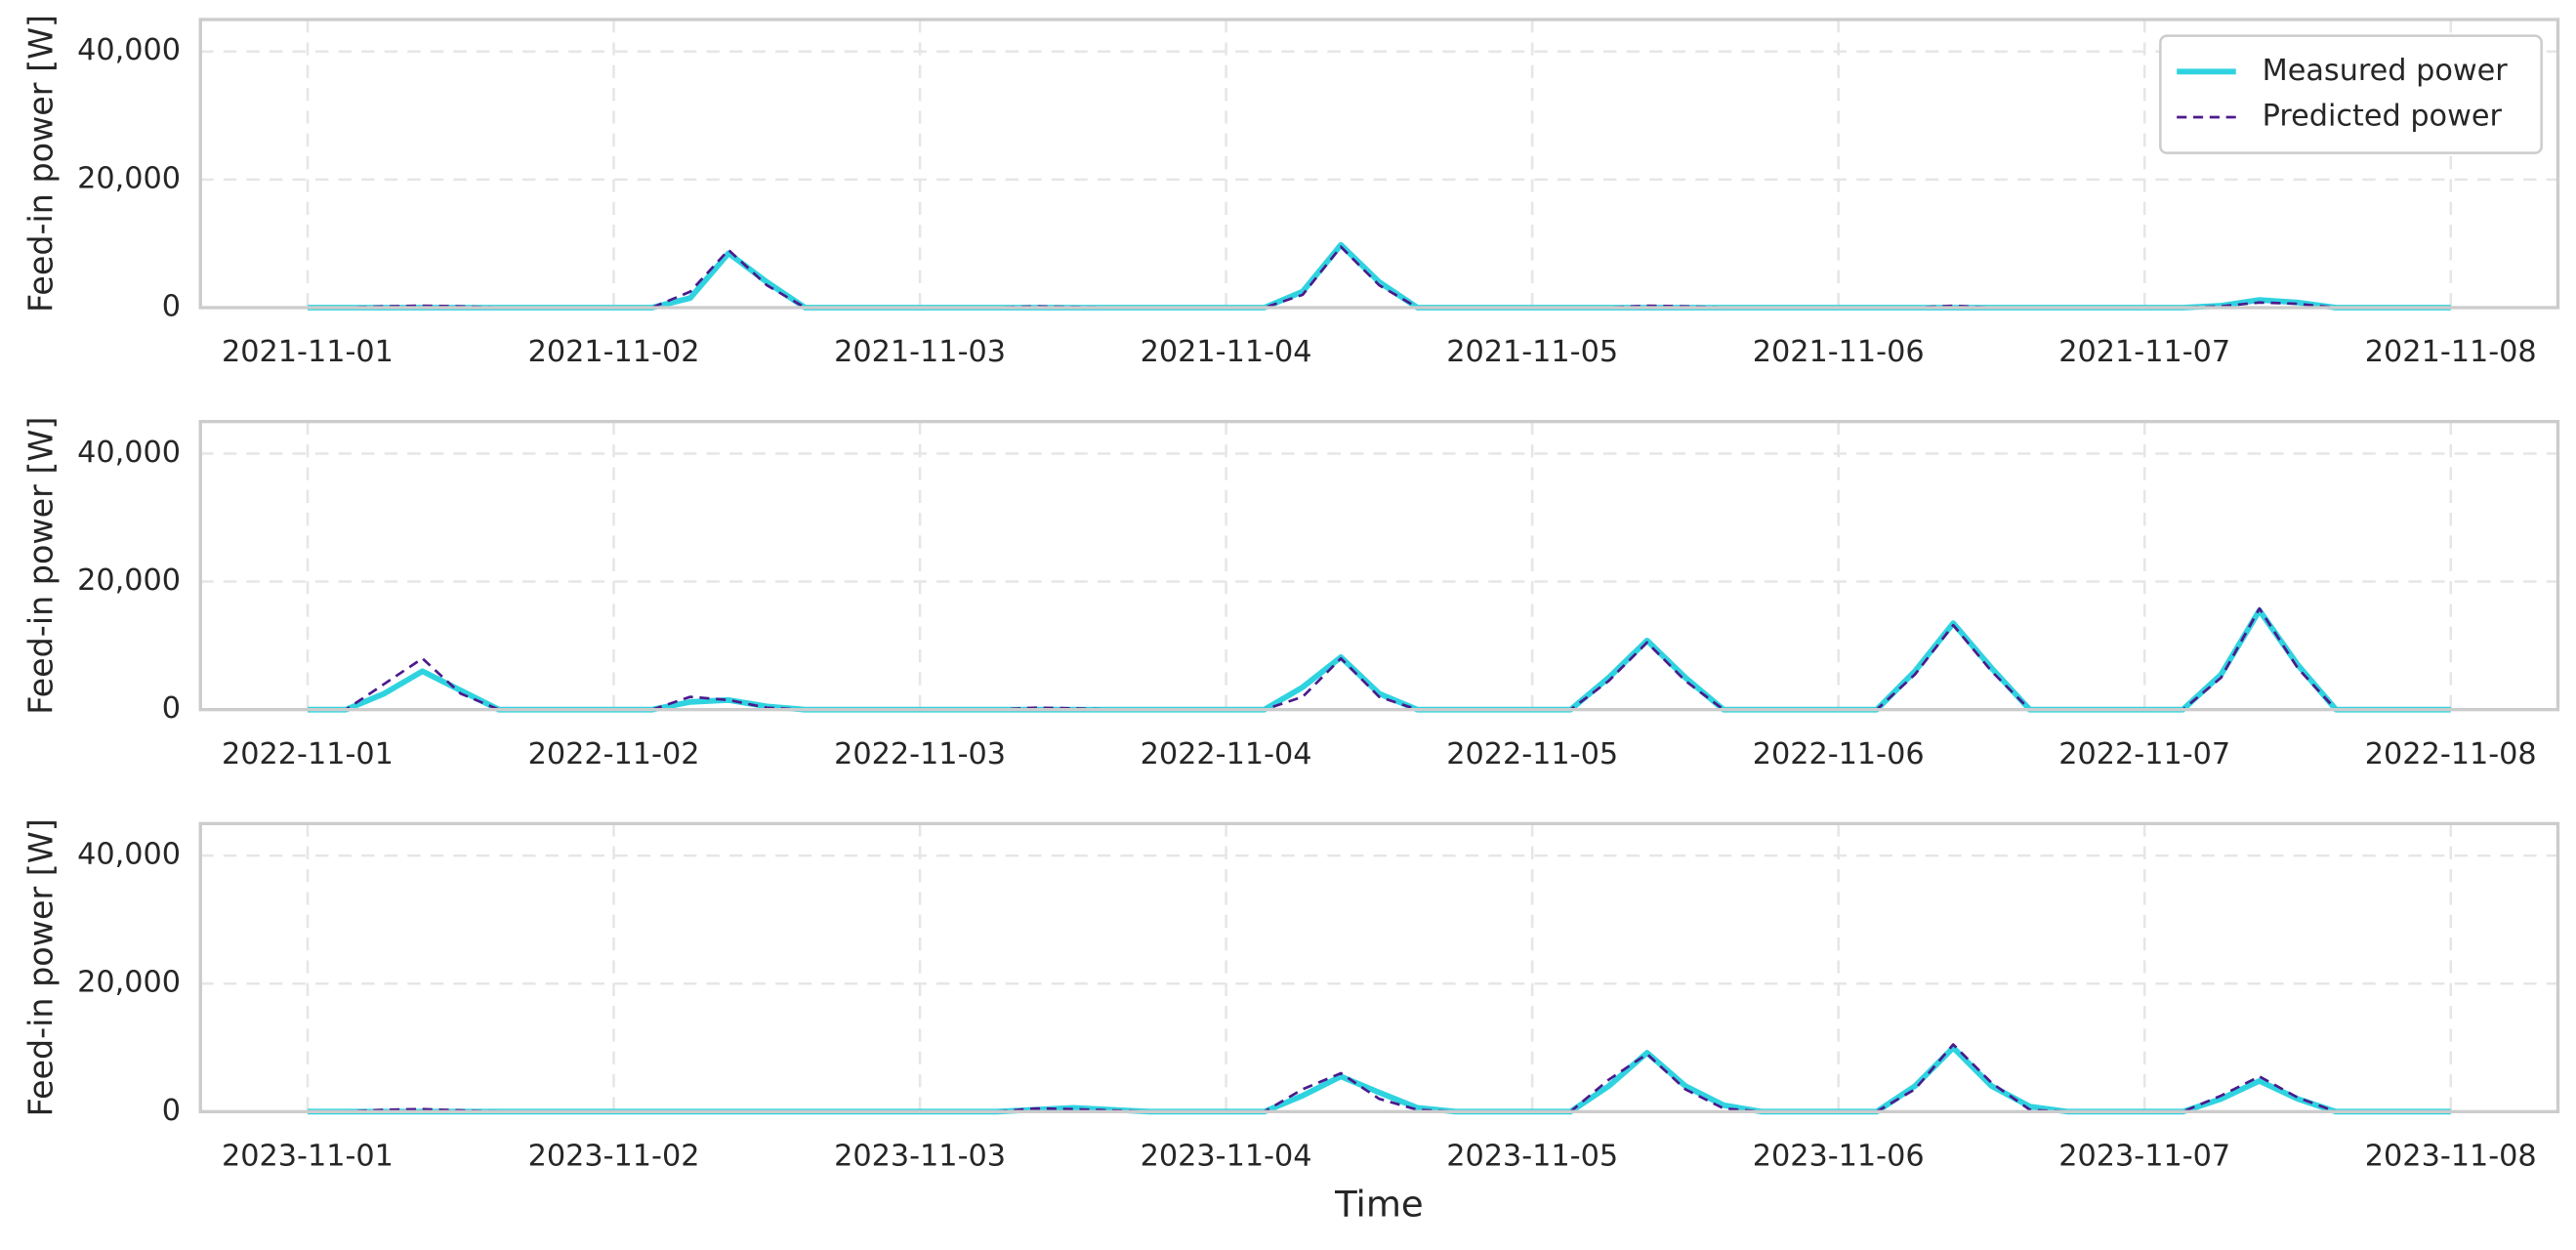 This screenshot has width=2576, height=1250. I want to click on x-tick-label: 2022-11-05, so click(1532, 754).